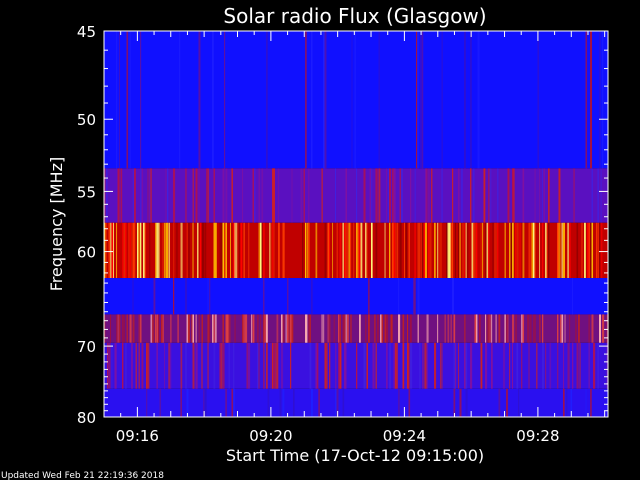 The image size is (640, 480). What do you see at coordinates (56, 224) in the screenshot?
I see `y-axis-label: Frequency [MHz]` at bounding box center [56, 224].